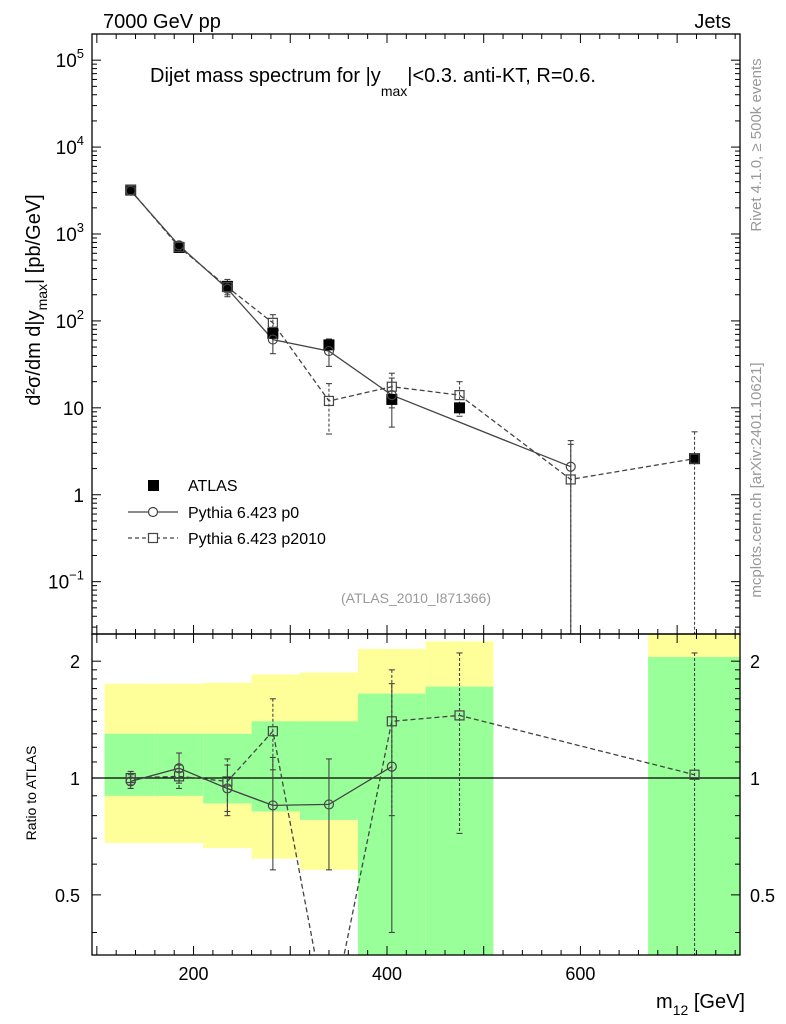 This screenshot has width=786, height=1024. Describe the element at coordinates (243, 513) in the screenshot. I see `legend-p0-label: Pythia 6.423 p0` at that location.